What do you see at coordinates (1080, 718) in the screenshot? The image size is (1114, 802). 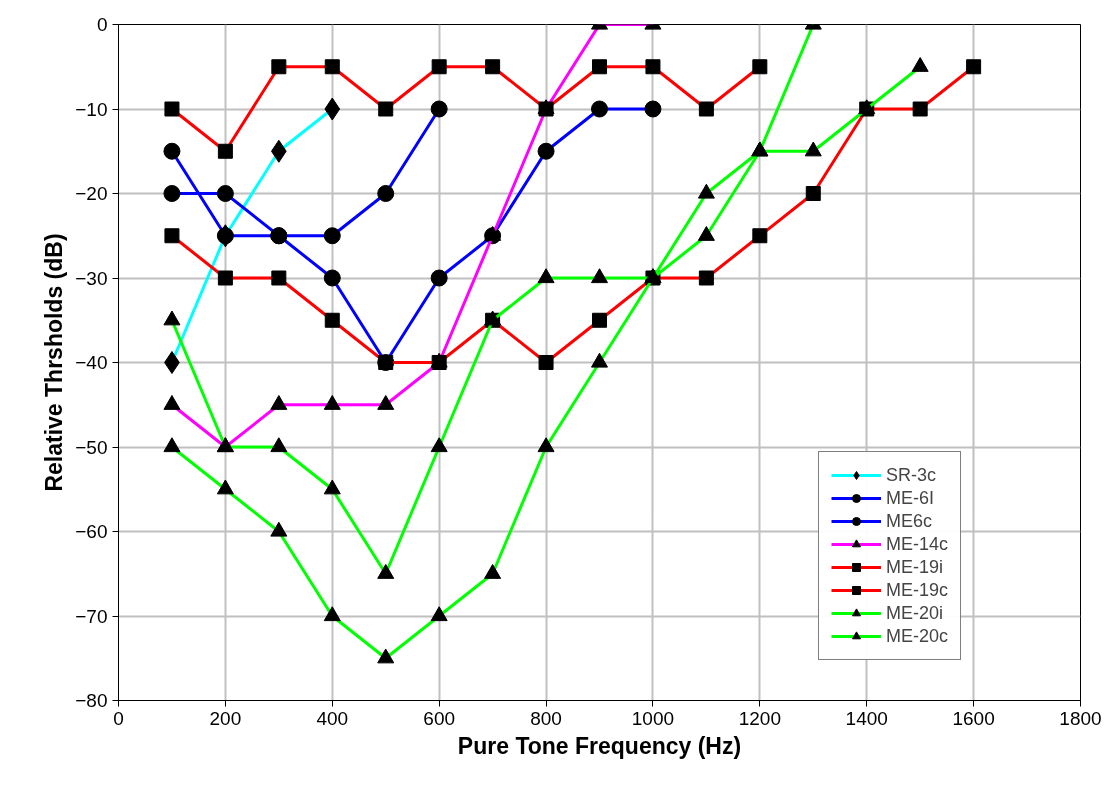 I see `x-tick-label: 1800` at bounding box center [1080, 718].